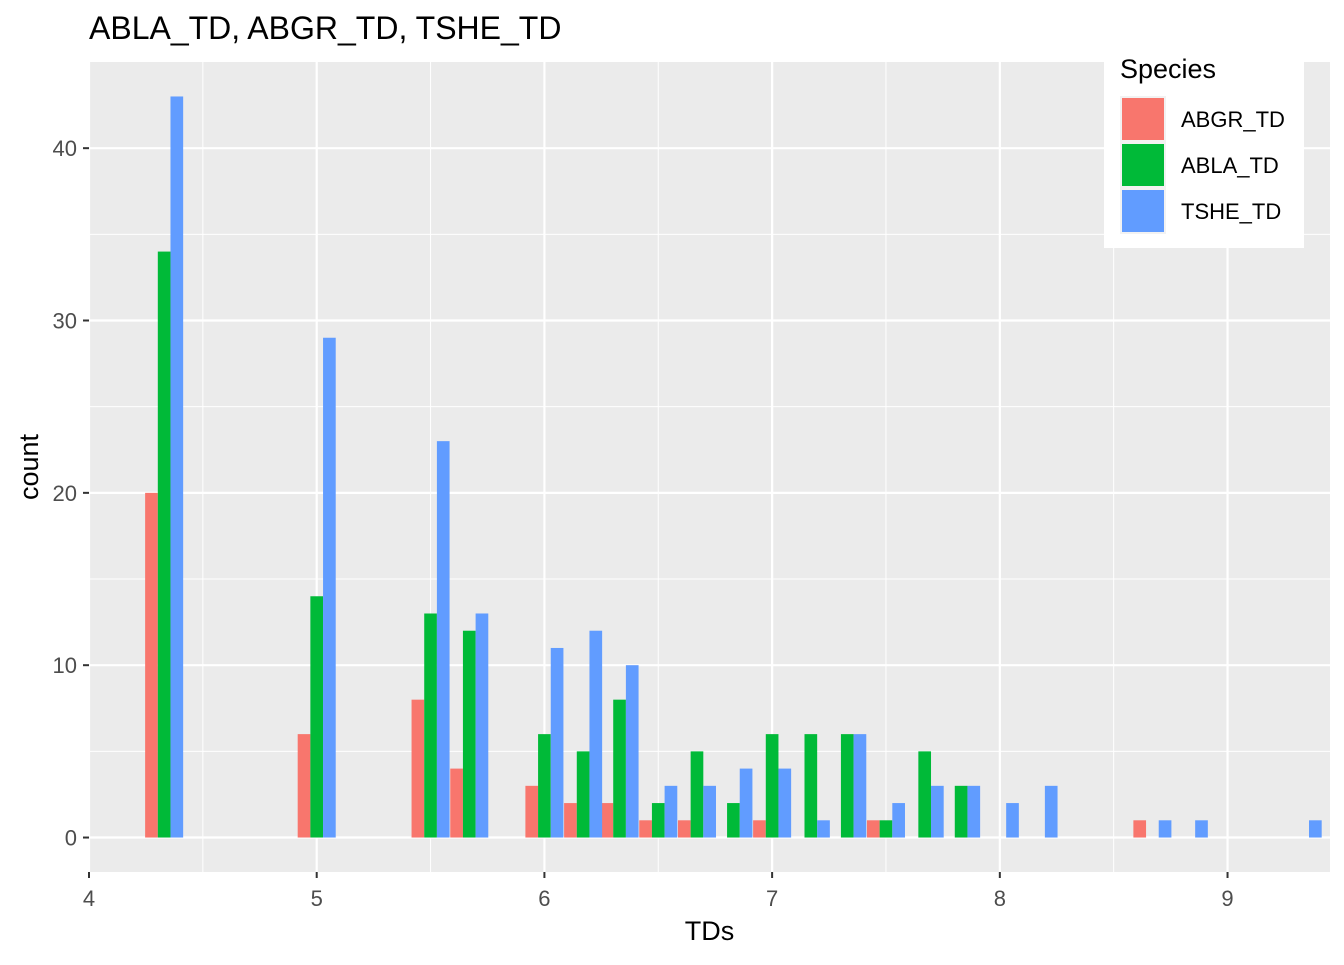 Image resolution: width=1344 pixels, height=965 pixels. I want to click on legend-title: Species, so click(1168, 69).